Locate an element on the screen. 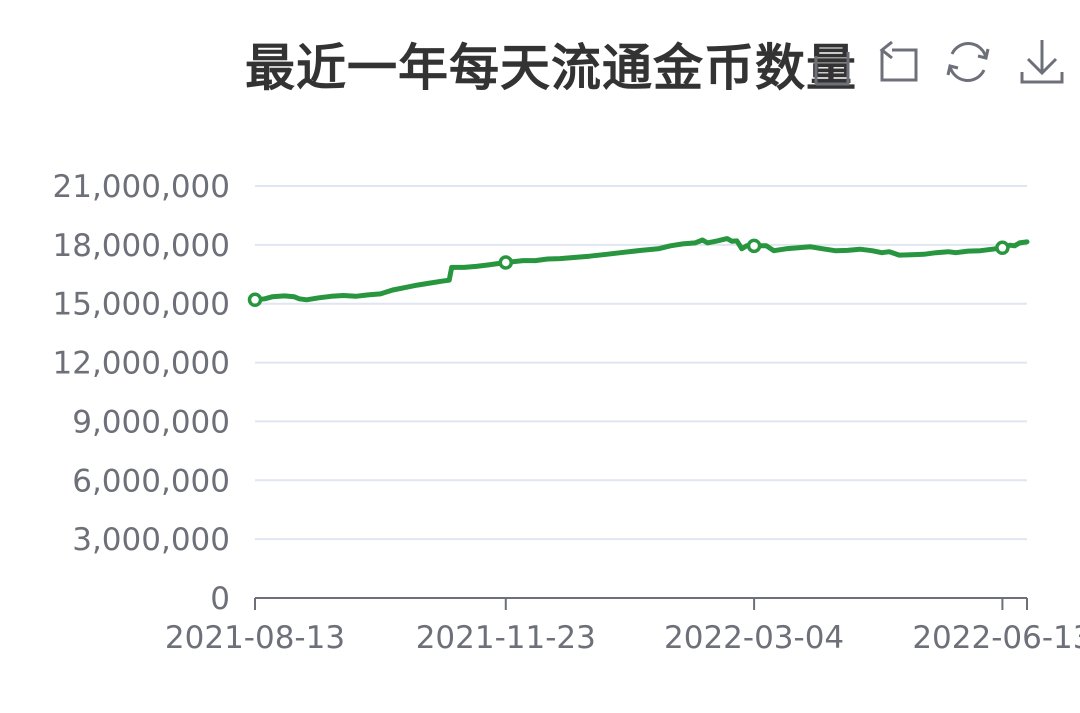 This screenshot has height=713, width=1080. series-layer is located at coordinates (638, 272).